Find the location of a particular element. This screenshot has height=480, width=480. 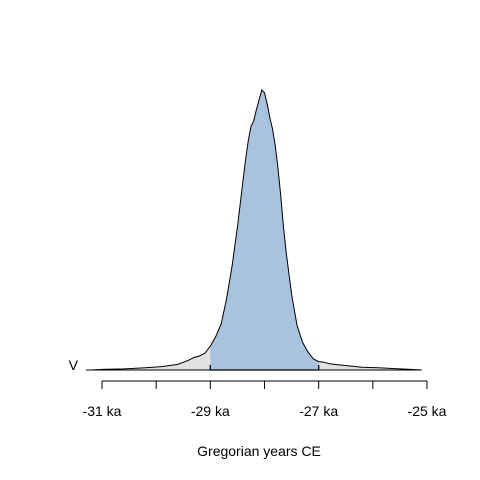

credible-interval-bracket is located at coordinates (264, 368).